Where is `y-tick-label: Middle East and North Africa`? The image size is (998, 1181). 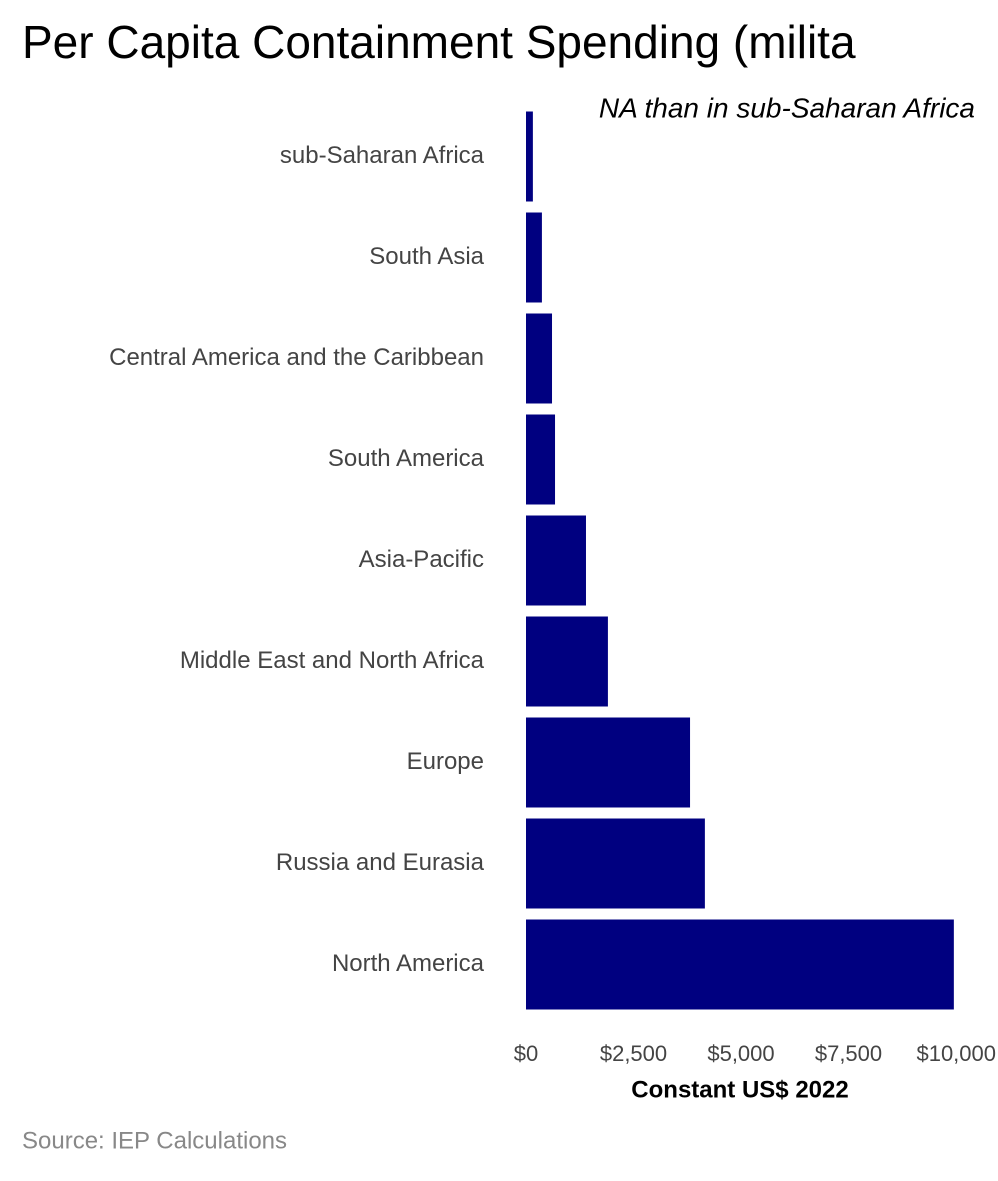 y-tick-label: Middle East and North Africa is located at coordinates (332, 660).